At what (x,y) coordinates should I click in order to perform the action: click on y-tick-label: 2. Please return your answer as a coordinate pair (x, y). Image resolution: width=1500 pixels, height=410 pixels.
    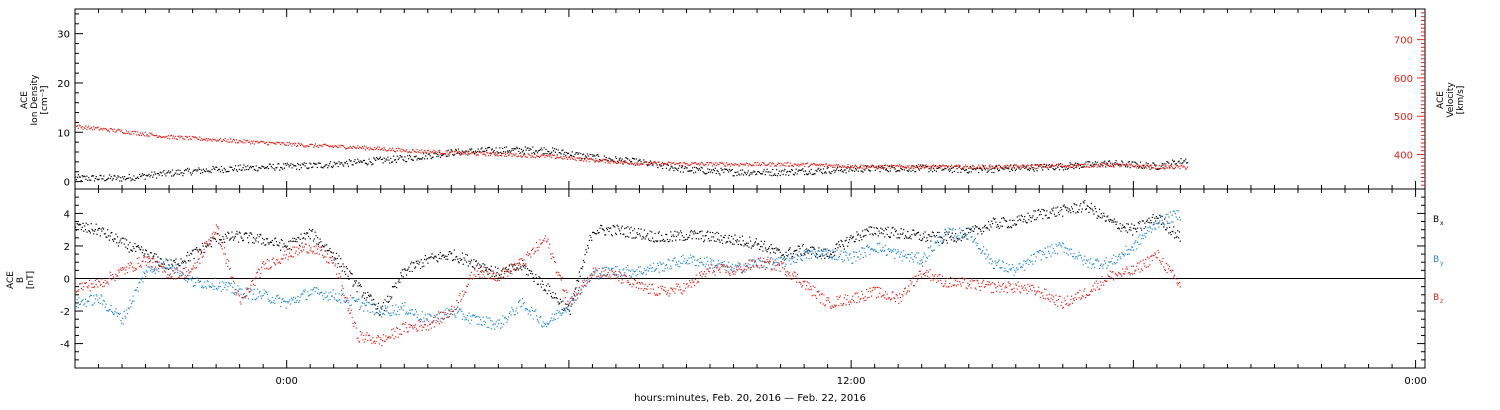
    Looking at the image, I should click on (67, 247).